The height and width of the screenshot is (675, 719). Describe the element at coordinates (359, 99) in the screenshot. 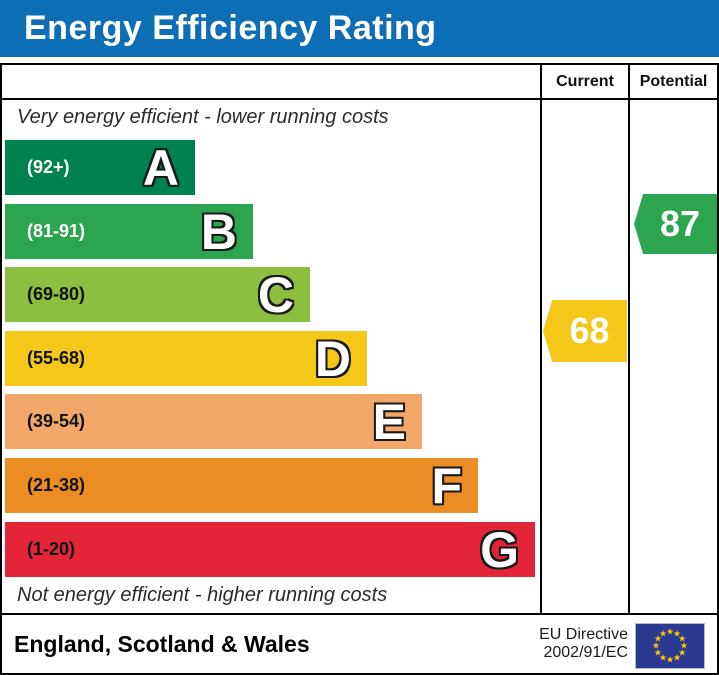

I see `header-divider` at that location.